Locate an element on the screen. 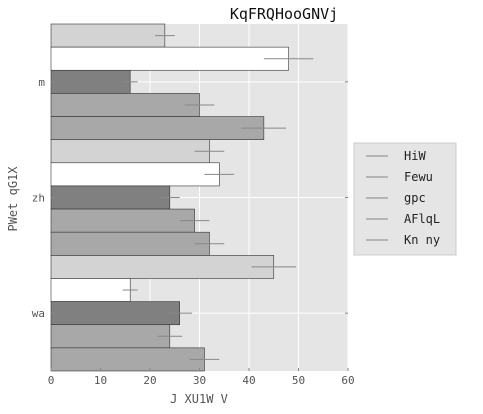  legend: HiW Fewu gpc AFlqL Kn ny is located at coordinates (405, 199).